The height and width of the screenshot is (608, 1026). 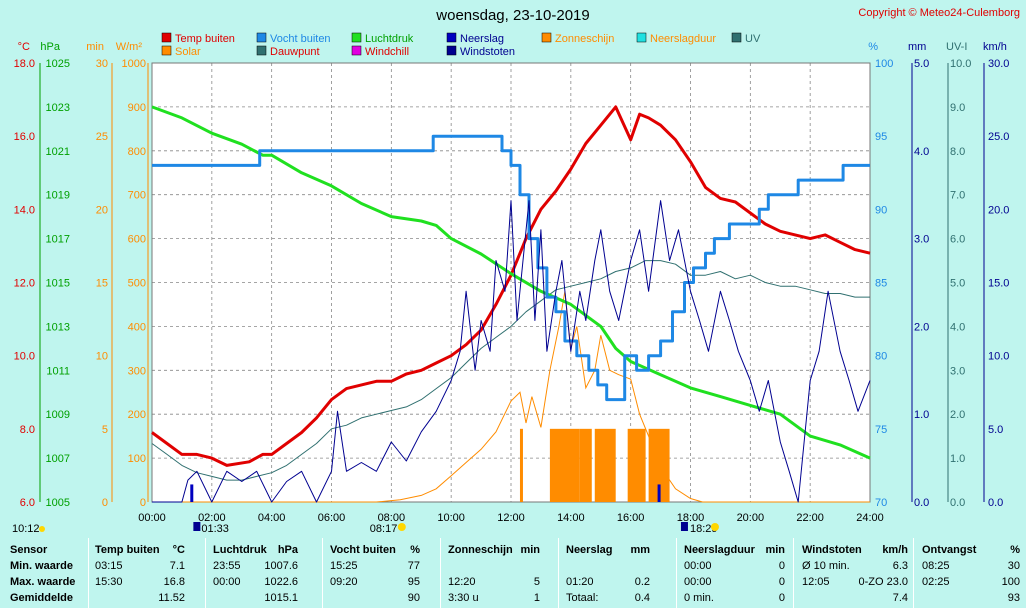 I want to click on uv-axis-tick: 9.0, so click(x=957, y=108).